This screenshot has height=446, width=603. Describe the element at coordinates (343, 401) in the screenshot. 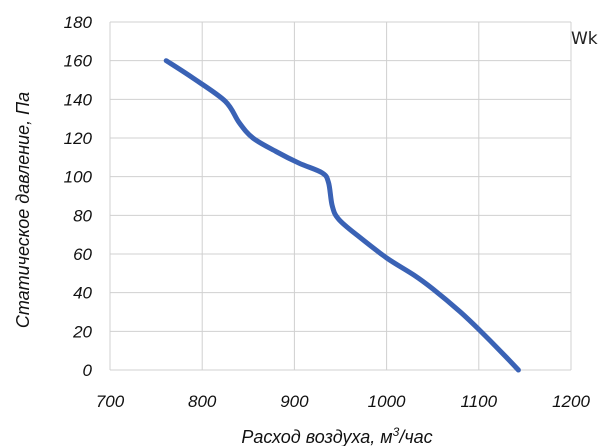

I see `x-axis-tick-labels: 700 800 900 1000 1100 1200` at that location.